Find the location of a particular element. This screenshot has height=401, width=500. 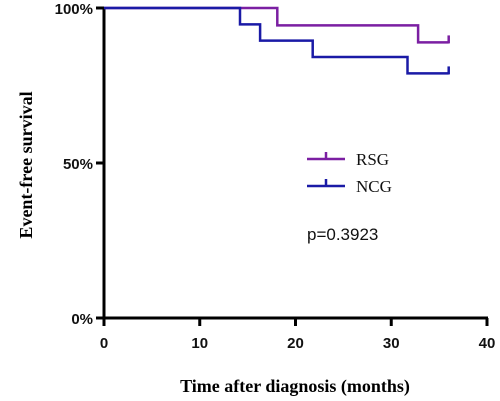

series-lines is located at coordinates (277, 40).